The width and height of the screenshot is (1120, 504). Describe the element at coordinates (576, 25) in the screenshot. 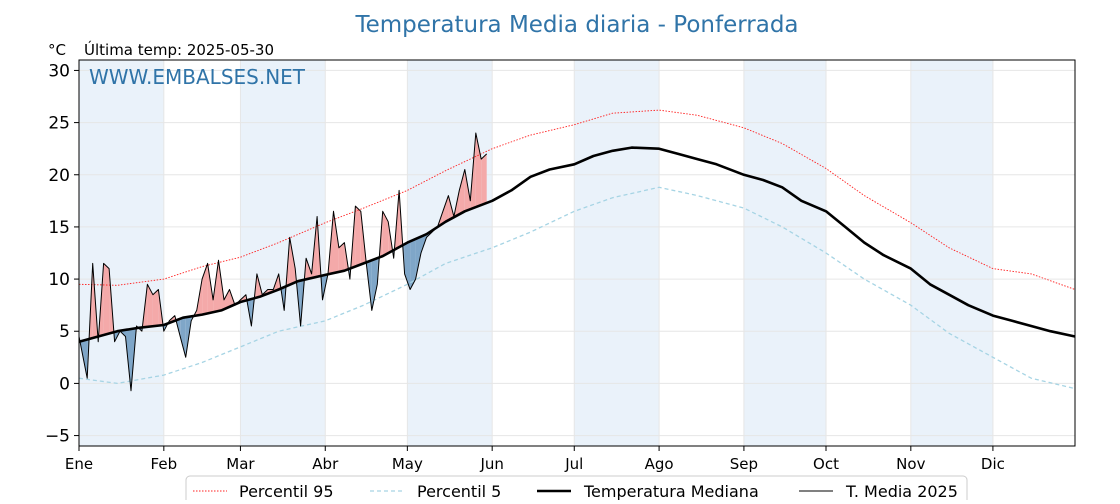

I see `chart-title: Temperatura Media diaria - Ponferrada` at that location.